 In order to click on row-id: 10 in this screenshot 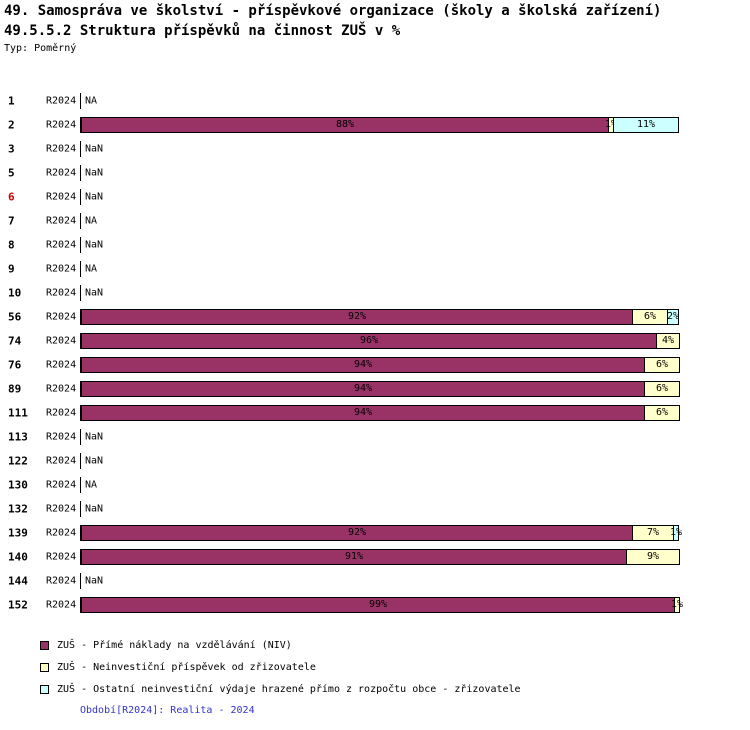, I will do `click(15, 293)`.